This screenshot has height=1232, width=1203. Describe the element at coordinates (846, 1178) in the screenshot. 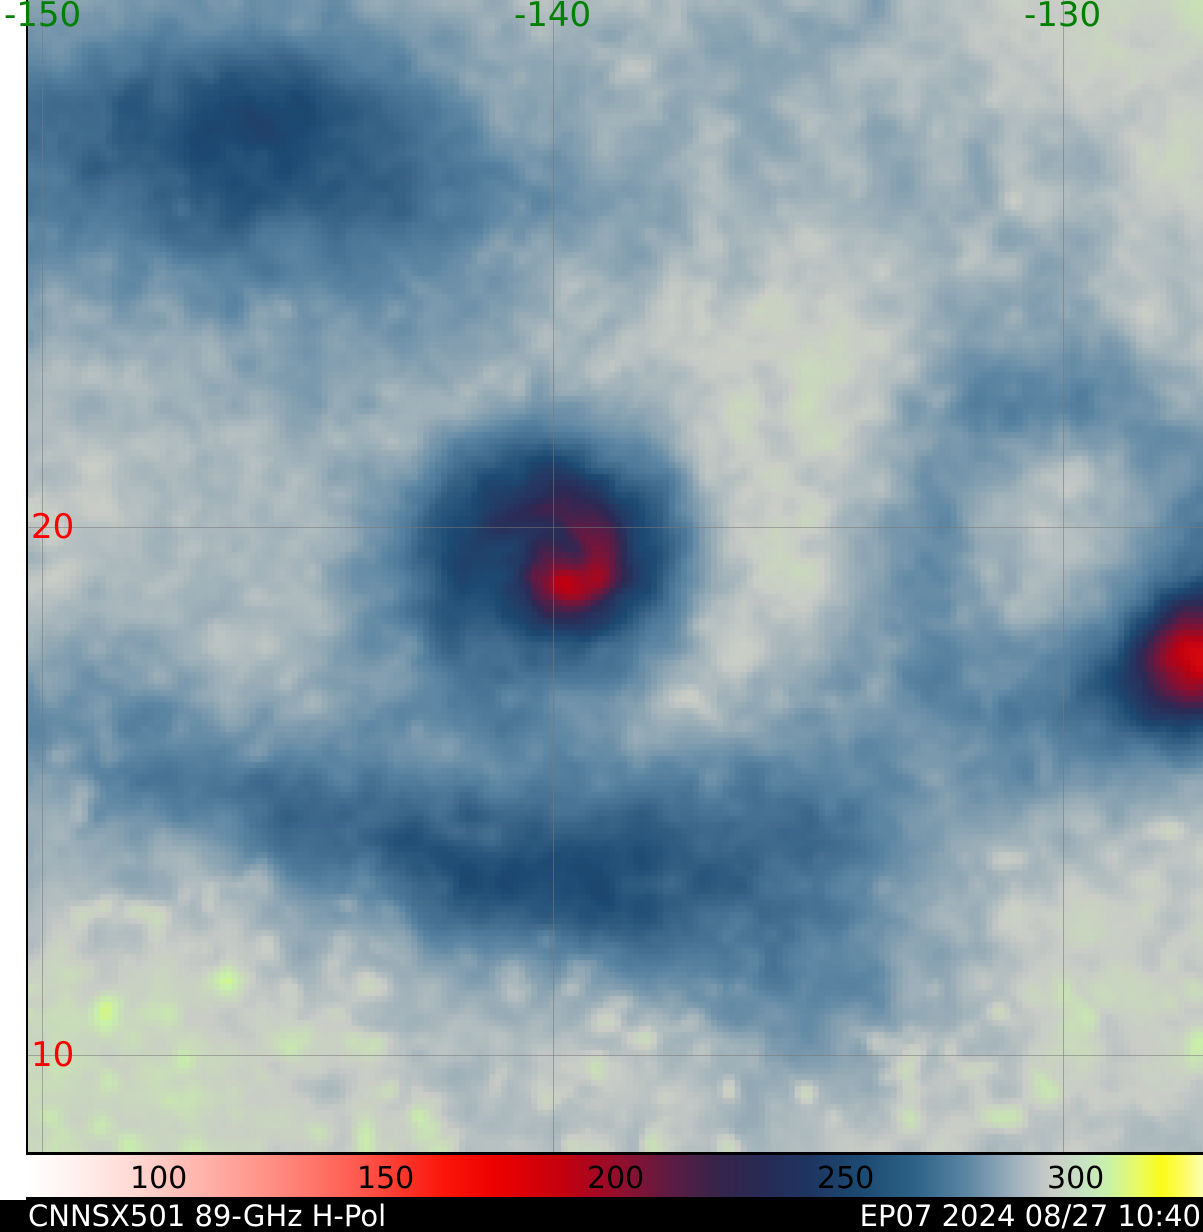

I see `colorbar-tick-250: 250` at that location.